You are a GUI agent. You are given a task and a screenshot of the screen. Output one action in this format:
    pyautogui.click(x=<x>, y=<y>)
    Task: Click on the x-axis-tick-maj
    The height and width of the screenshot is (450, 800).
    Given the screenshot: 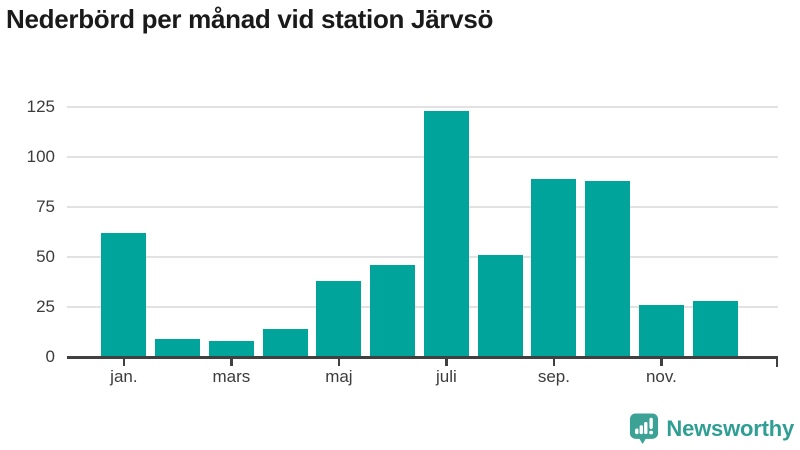 What is the action you would take?
    pyautogui.click(x=339, y=362)
    